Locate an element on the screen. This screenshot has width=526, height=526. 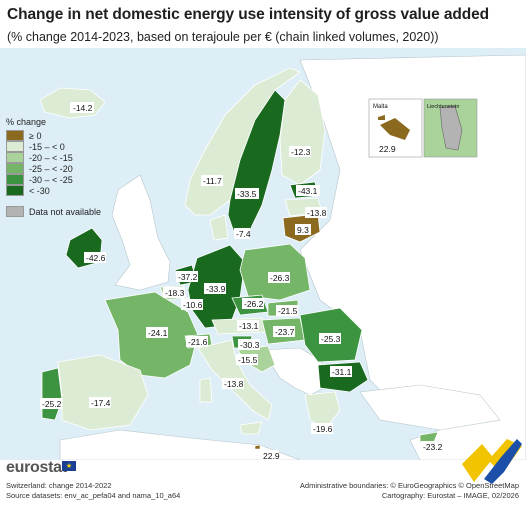
label-lithuania: 9.3 is located at coordinates (303, 230).